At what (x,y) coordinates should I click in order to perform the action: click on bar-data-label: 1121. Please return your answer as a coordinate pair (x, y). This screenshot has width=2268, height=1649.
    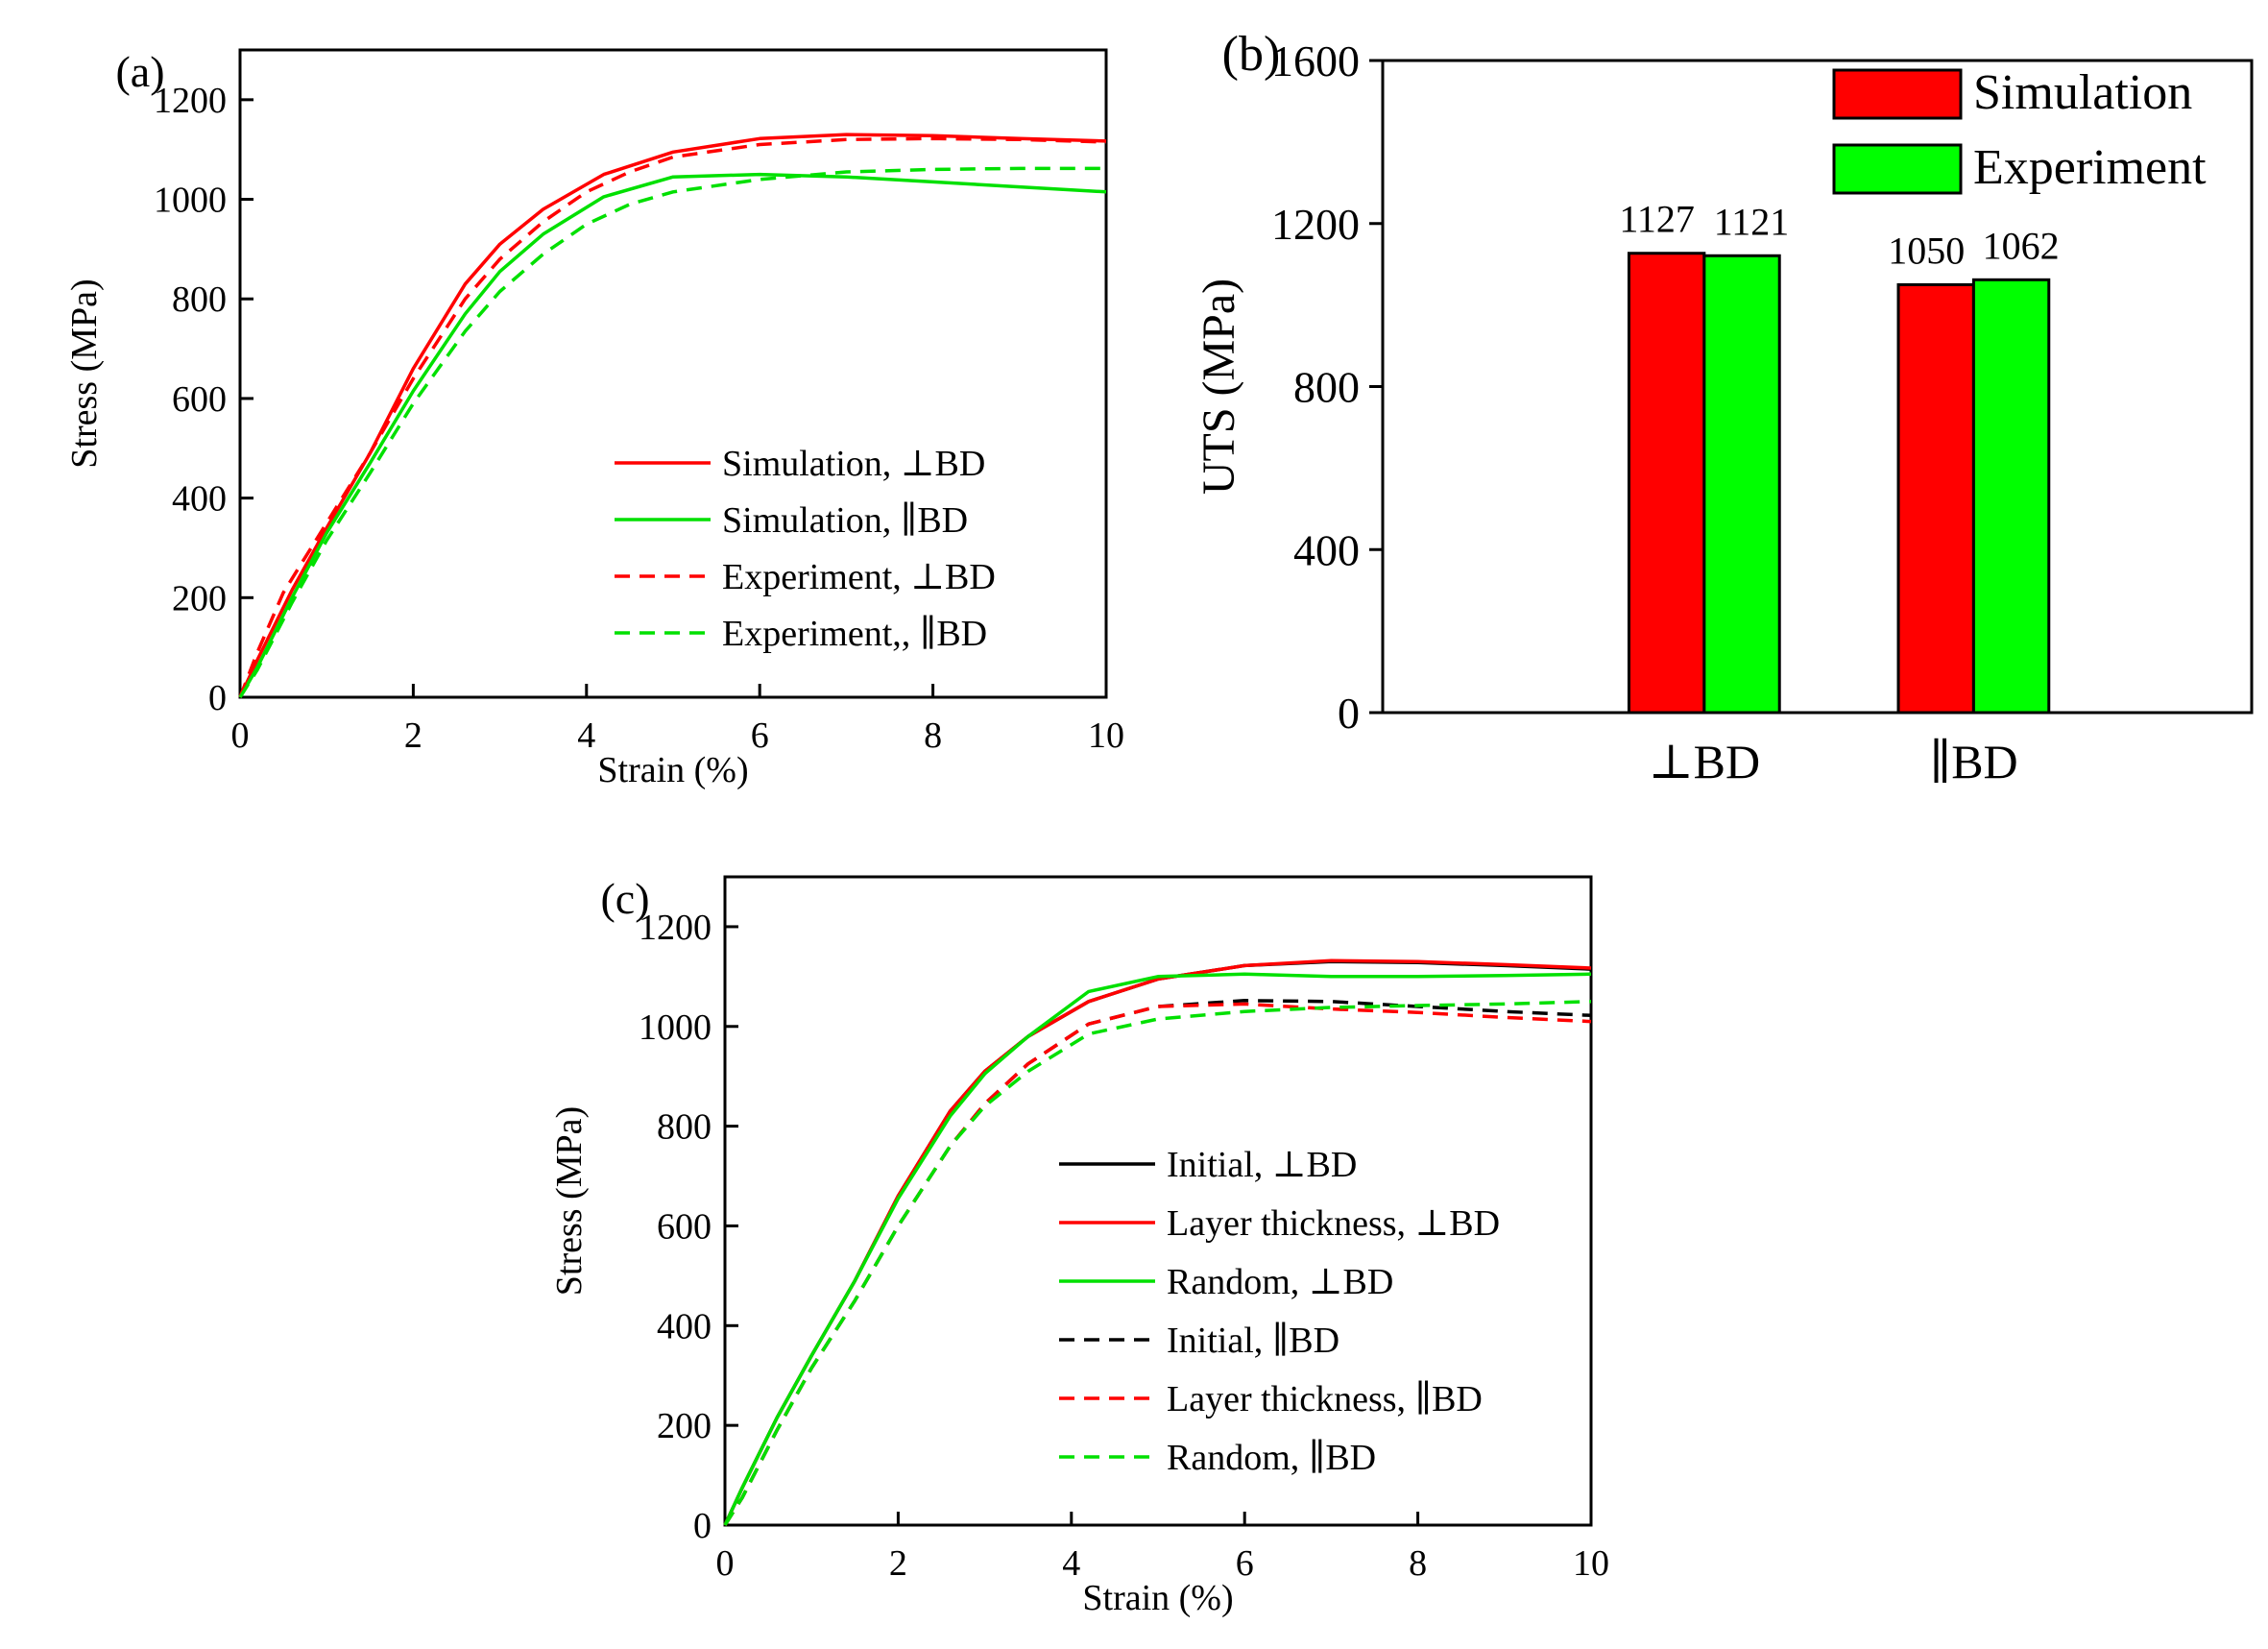
    Looking at the image, I should click on (1752, 221).